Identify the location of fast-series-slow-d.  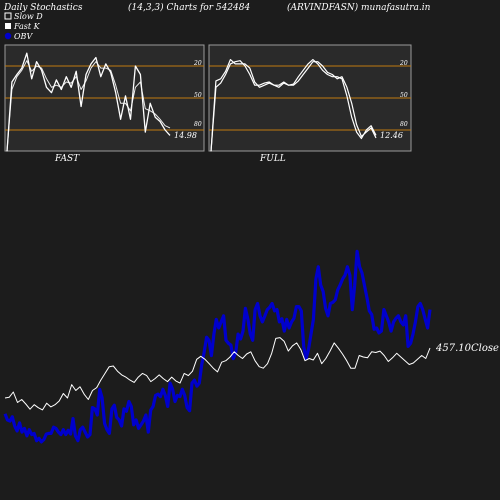
(88, 106).